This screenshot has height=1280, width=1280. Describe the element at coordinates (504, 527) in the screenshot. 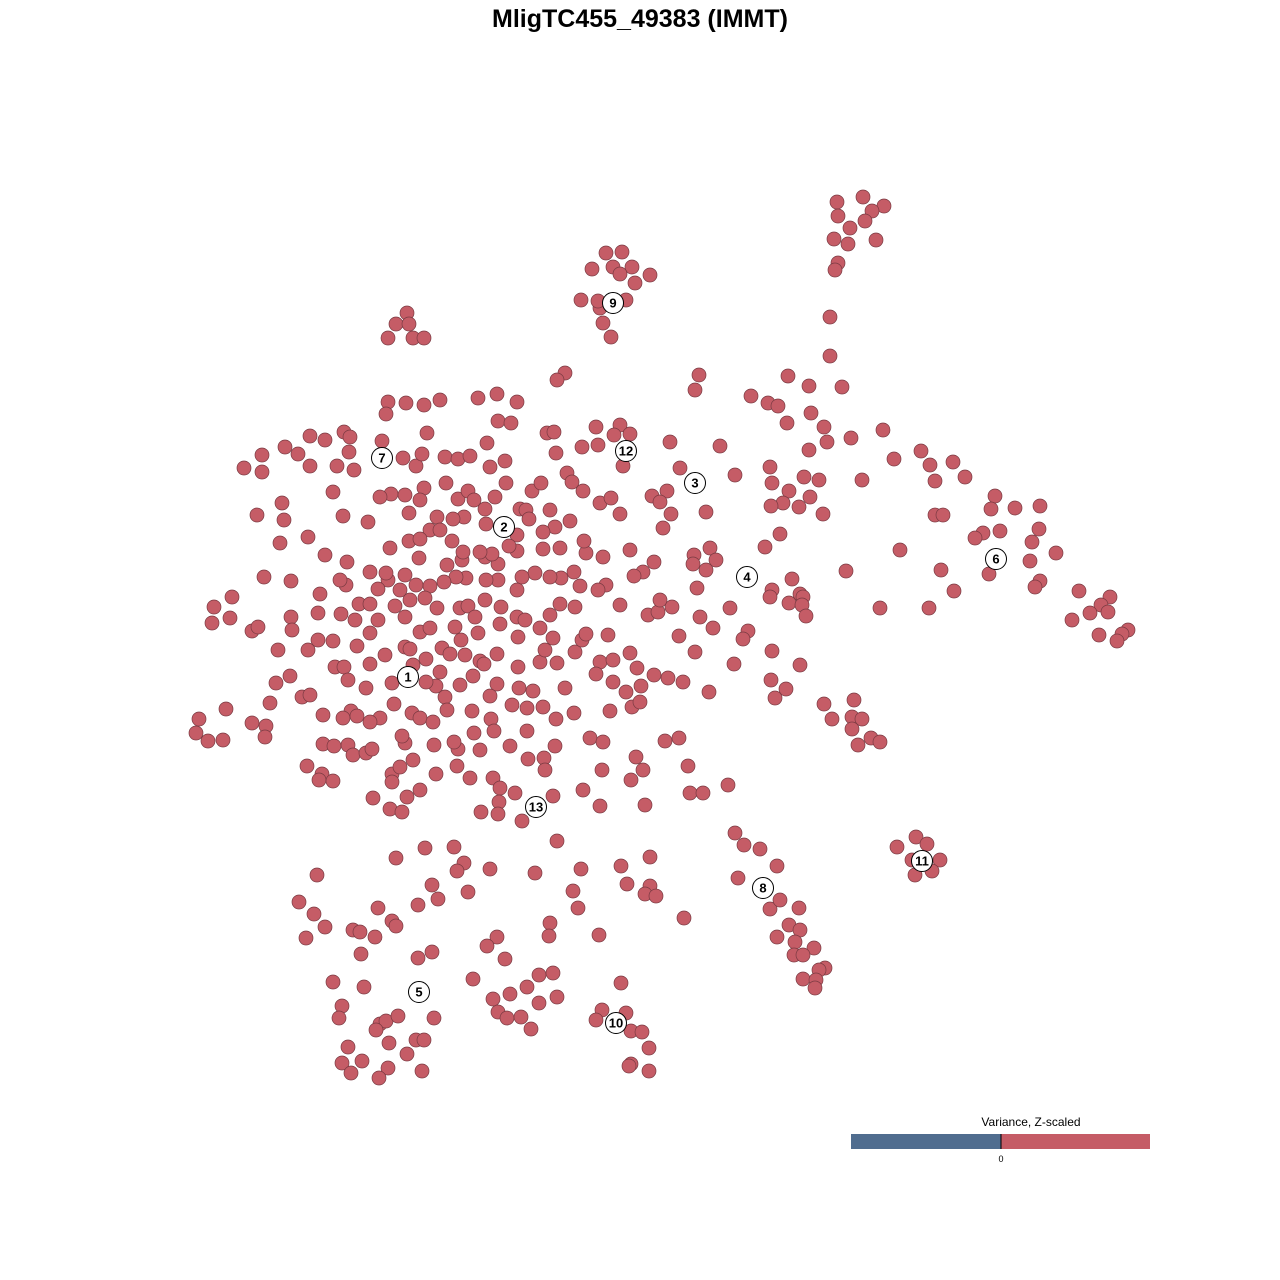

I see `cluster-label-2: 2` at that location.